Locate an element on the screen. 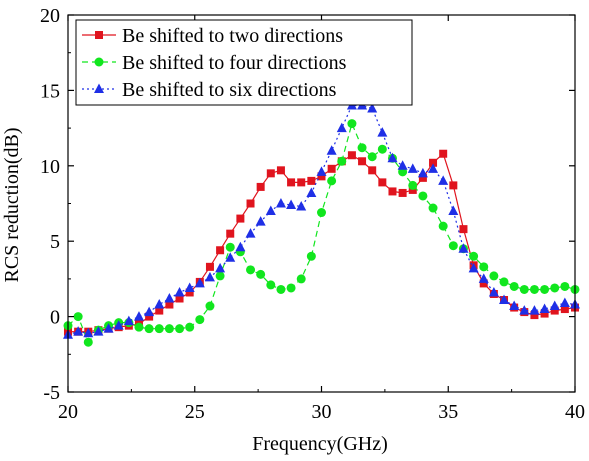 The height and width of the screenshot is (461, 589). legend-label: Be shifted to six directions is located at coordinates (229, 90).